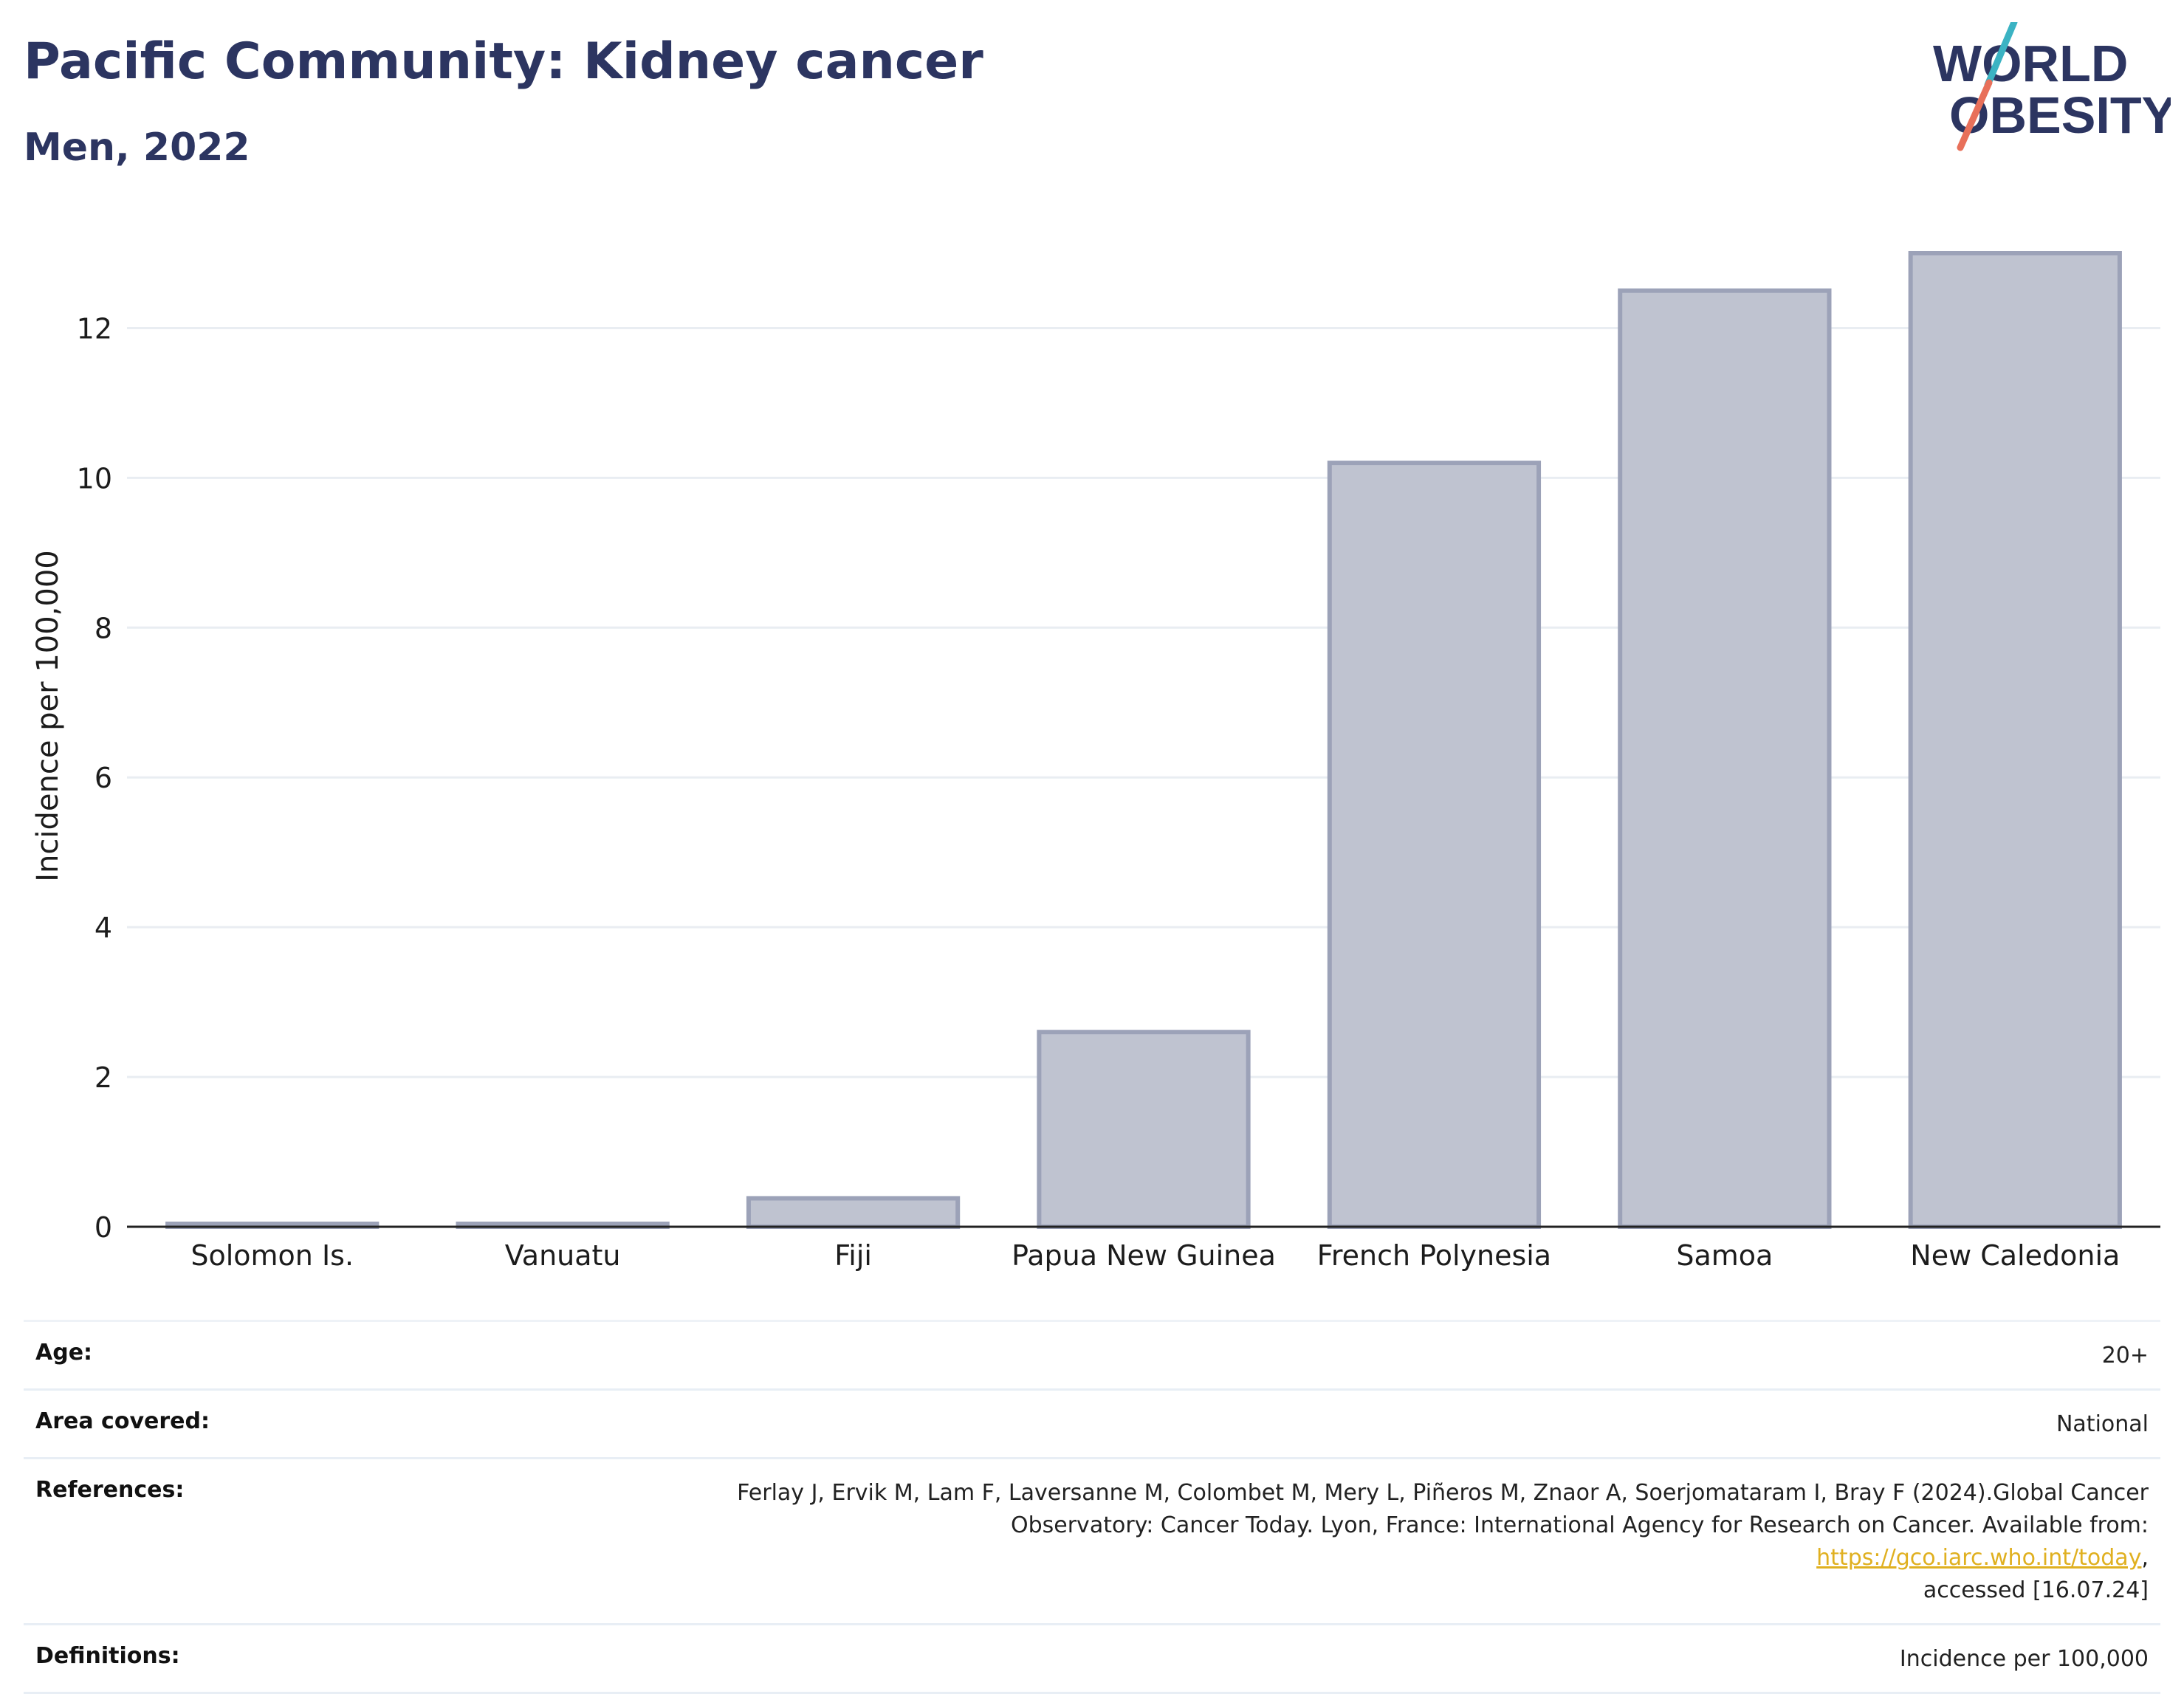  What do you see at coordinates (2125, 1355) in the screenshot?
I see `age-value: 20+` at bounding box center [2125, 1355].